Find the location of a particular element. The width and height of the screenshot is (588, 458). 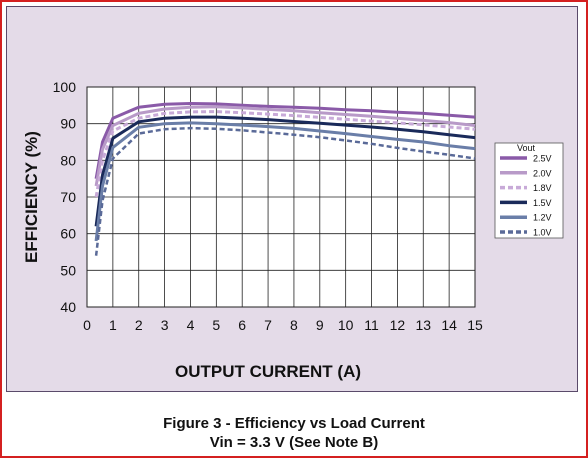

x-tick-label: 11 is located at coordinates (371, 325).